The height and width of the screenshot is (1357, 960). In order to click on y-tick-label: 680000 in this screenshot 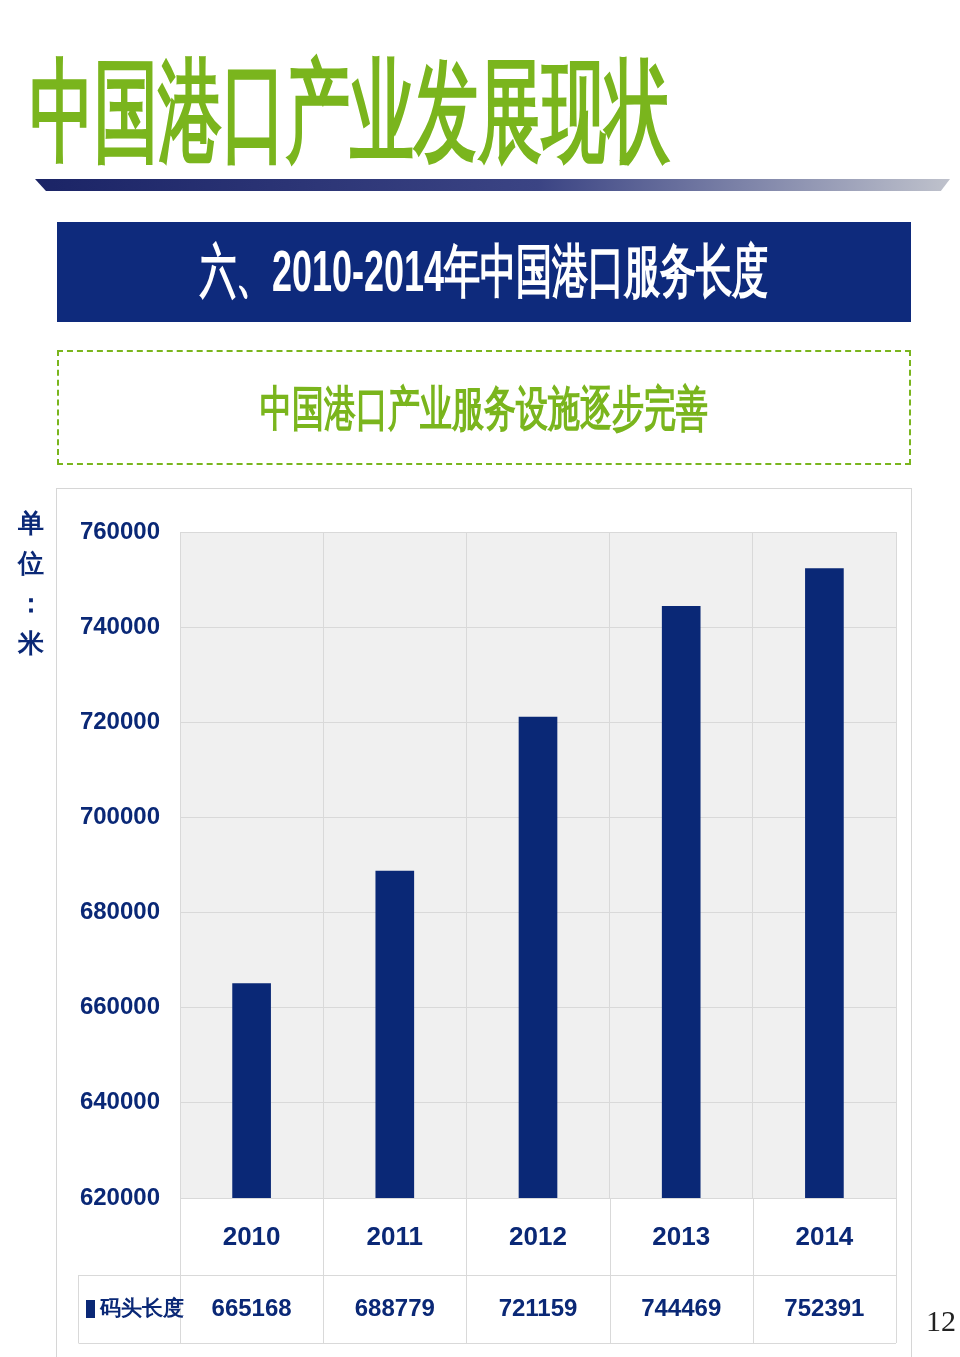, I will do `click(119, 911)`.